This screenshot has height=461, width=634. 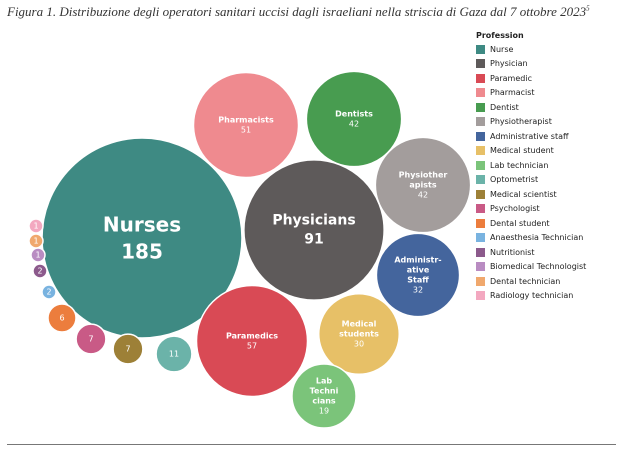 I want to click on legend-item: Medical student, so click(x=531, y=151).